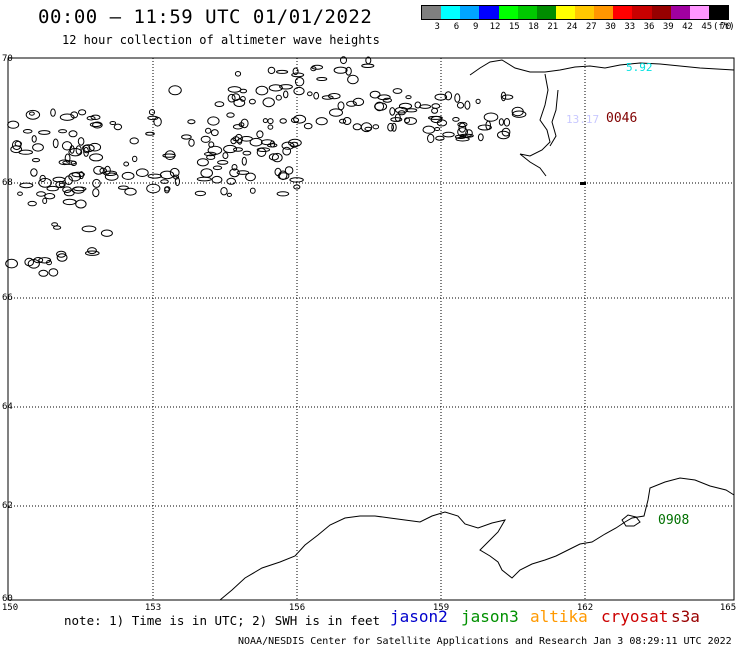  Describe the element at coordinates (7, 59) in the screenshot. I see `lat-label: 70` at that location.